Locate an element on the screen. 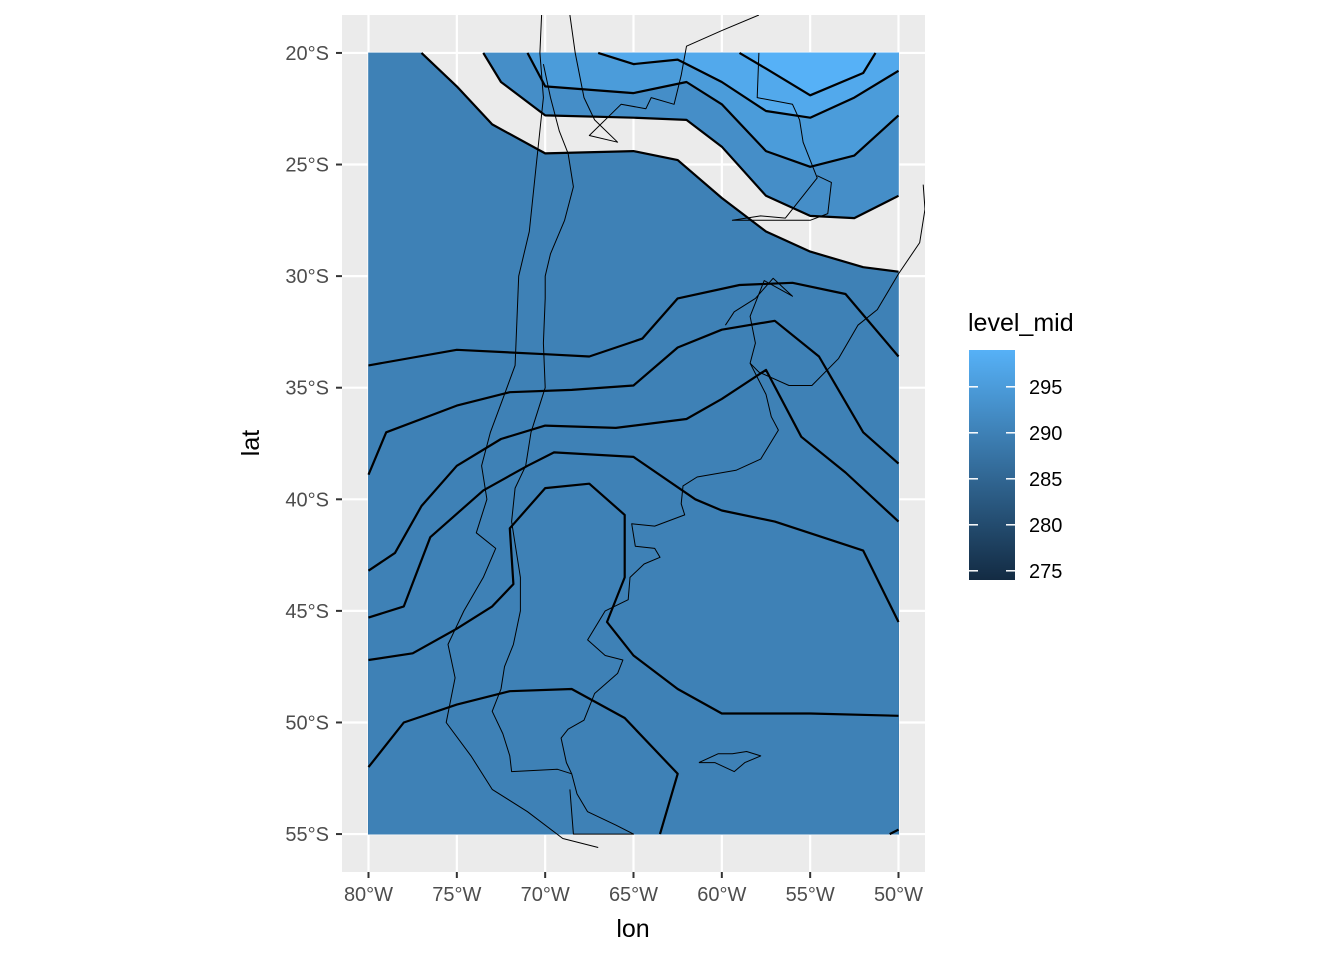 This screenshot has height=960, width=1344. x-tick-label: 55°W is located at coordinates (810, 895).